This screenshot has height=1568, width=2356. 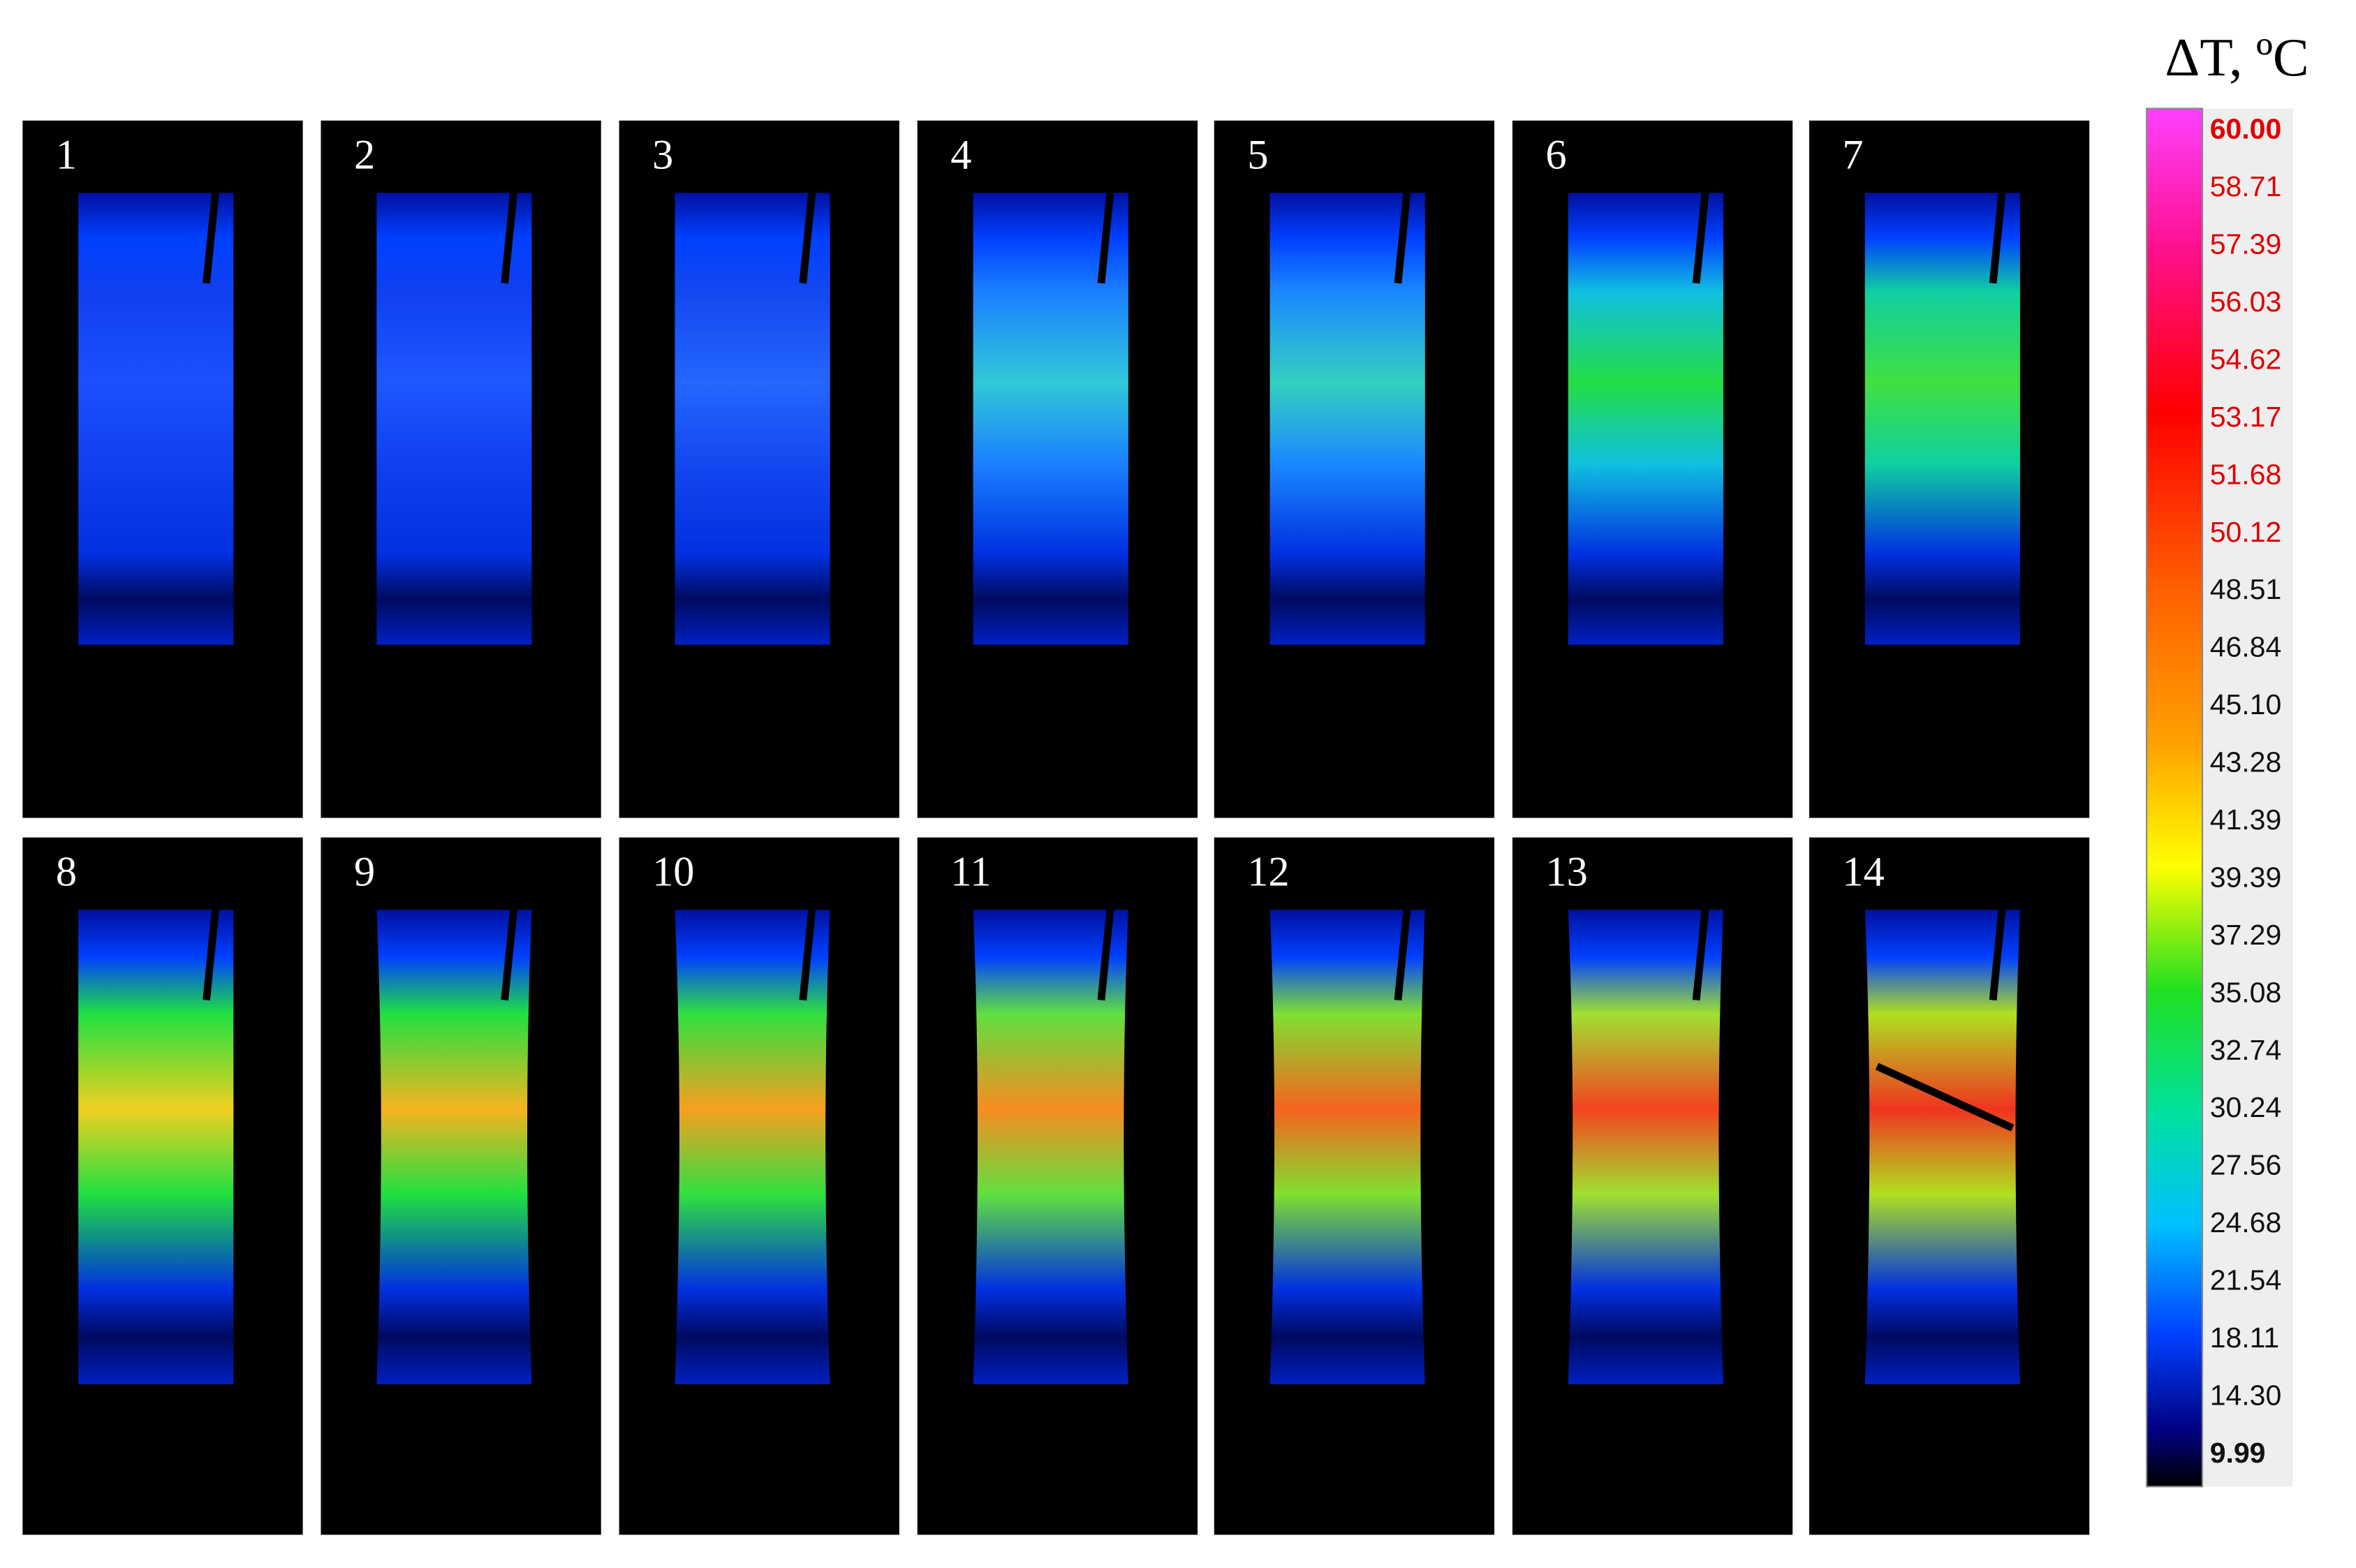 I want to click on panel-label: 6, so click(x=1555, y=156).